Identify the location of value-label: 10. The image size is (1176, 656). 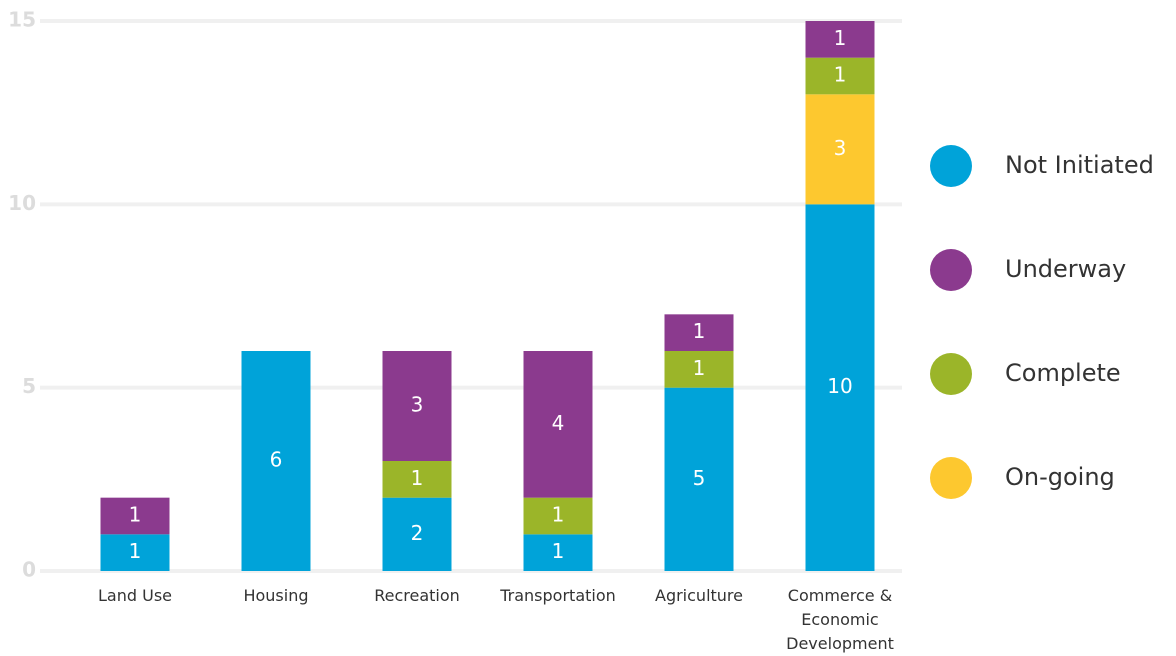
(839, 386).